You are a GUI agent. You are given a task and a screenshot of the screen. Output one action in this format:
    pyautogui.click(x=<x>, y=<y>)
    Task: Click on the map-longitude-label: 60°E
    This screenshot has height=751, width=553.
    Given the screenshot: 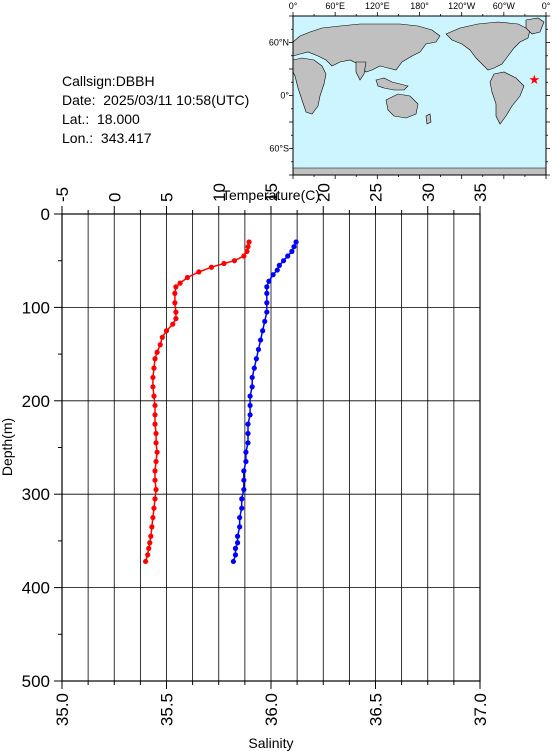 What is the action you would take?
    pyautogui.click(x=335, y=6)
    